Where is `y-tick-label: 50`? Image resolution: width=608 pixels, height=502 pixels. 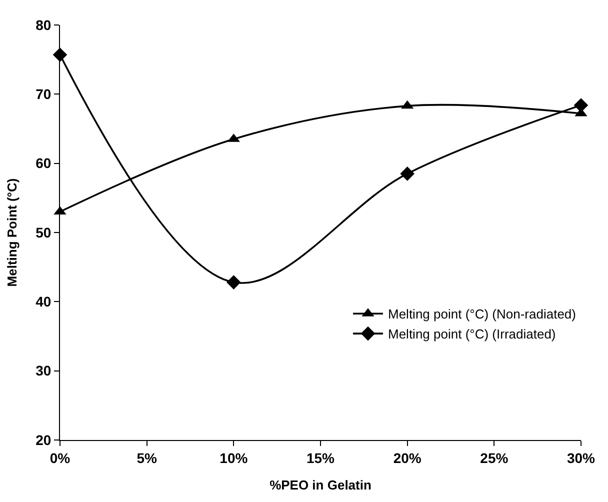 y-tick-label: 50 is located at coordinates (44, 232).